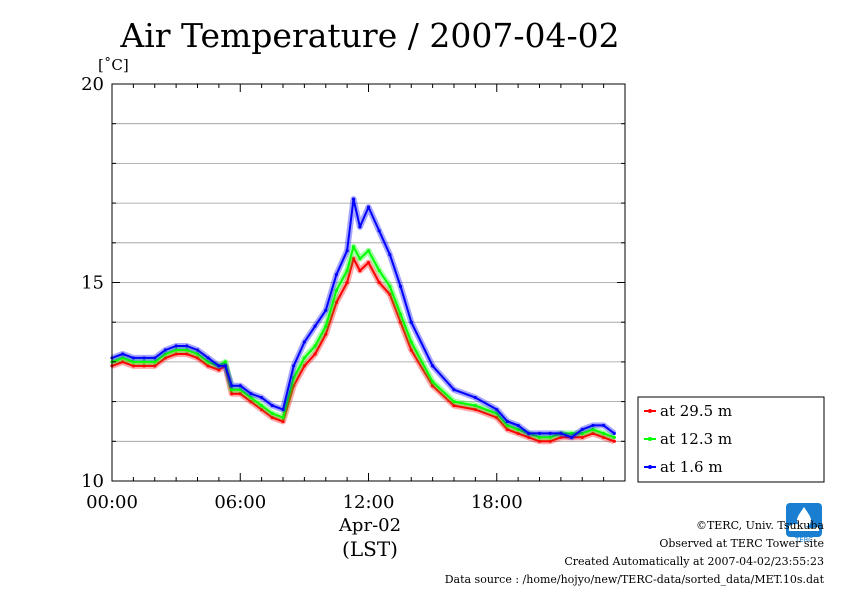 The height and width of the screenshot is (595, 842). I want to click on x-tick-label: 00:00, so click(112, 502).